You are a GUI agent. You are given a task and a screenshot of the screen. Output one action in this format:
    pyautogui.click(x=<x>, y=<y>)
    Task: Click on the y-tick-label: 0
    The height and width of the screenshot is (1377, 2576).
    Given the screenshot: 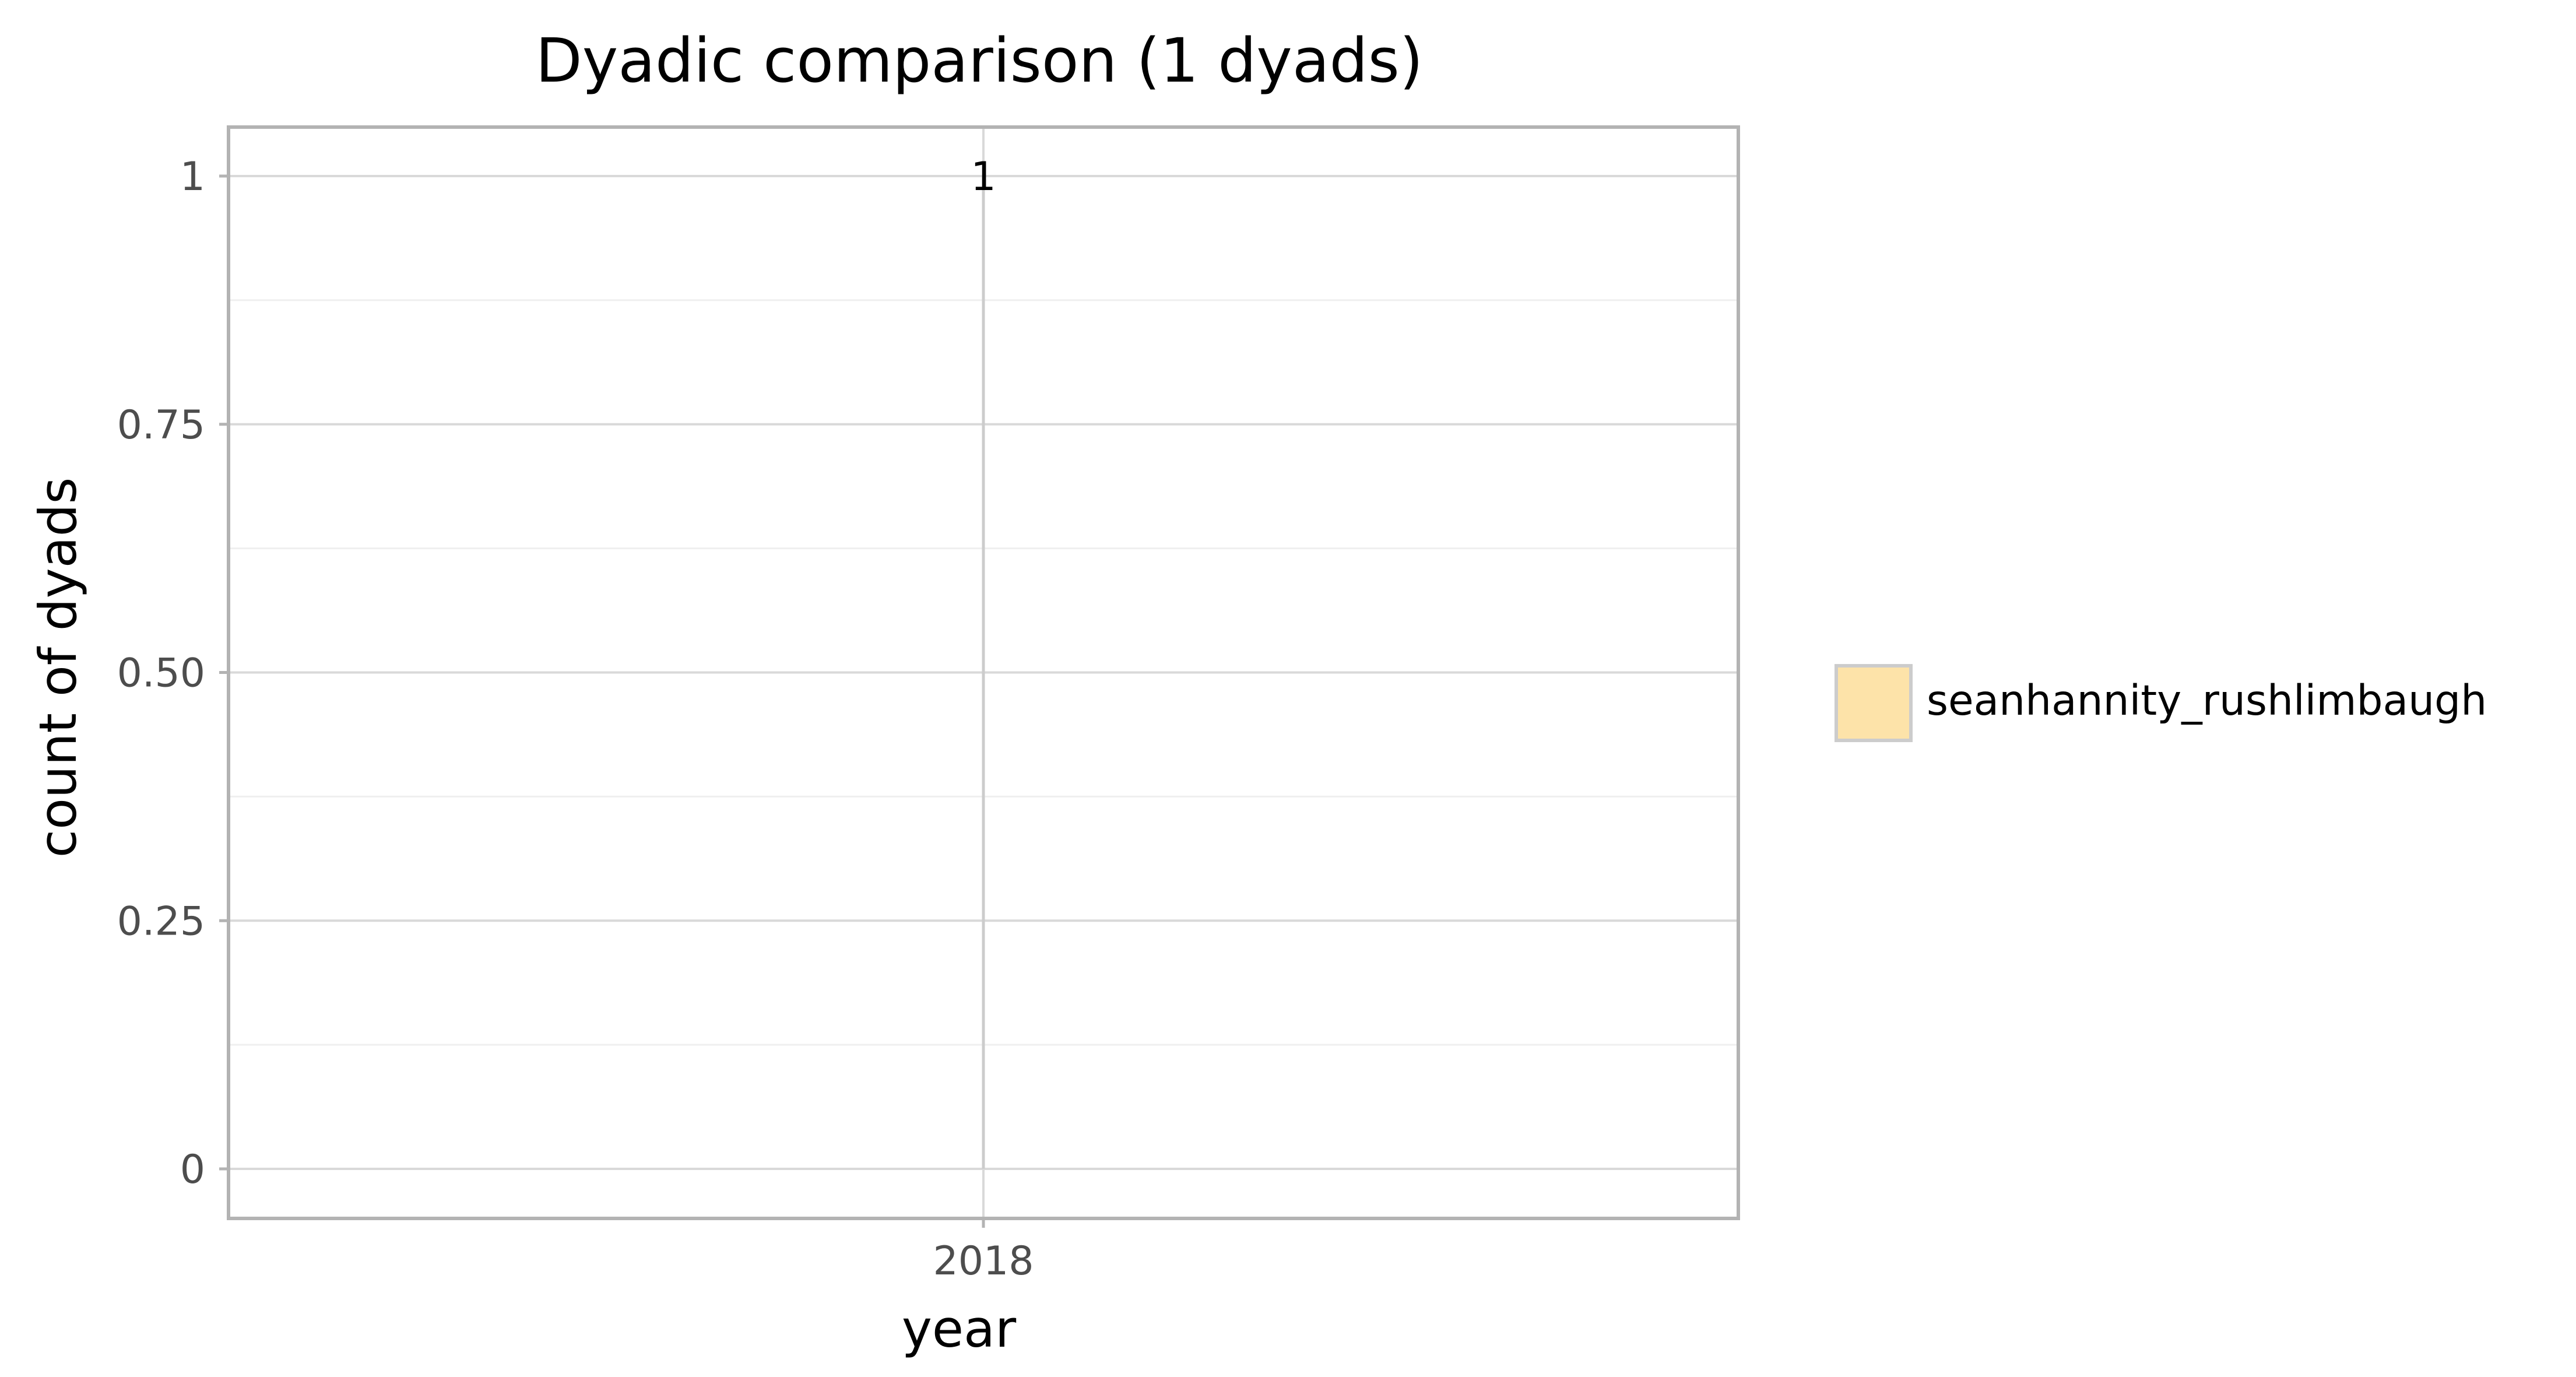 What is the action you would take?
    pyautogui.click(x=192, y=1170)
    